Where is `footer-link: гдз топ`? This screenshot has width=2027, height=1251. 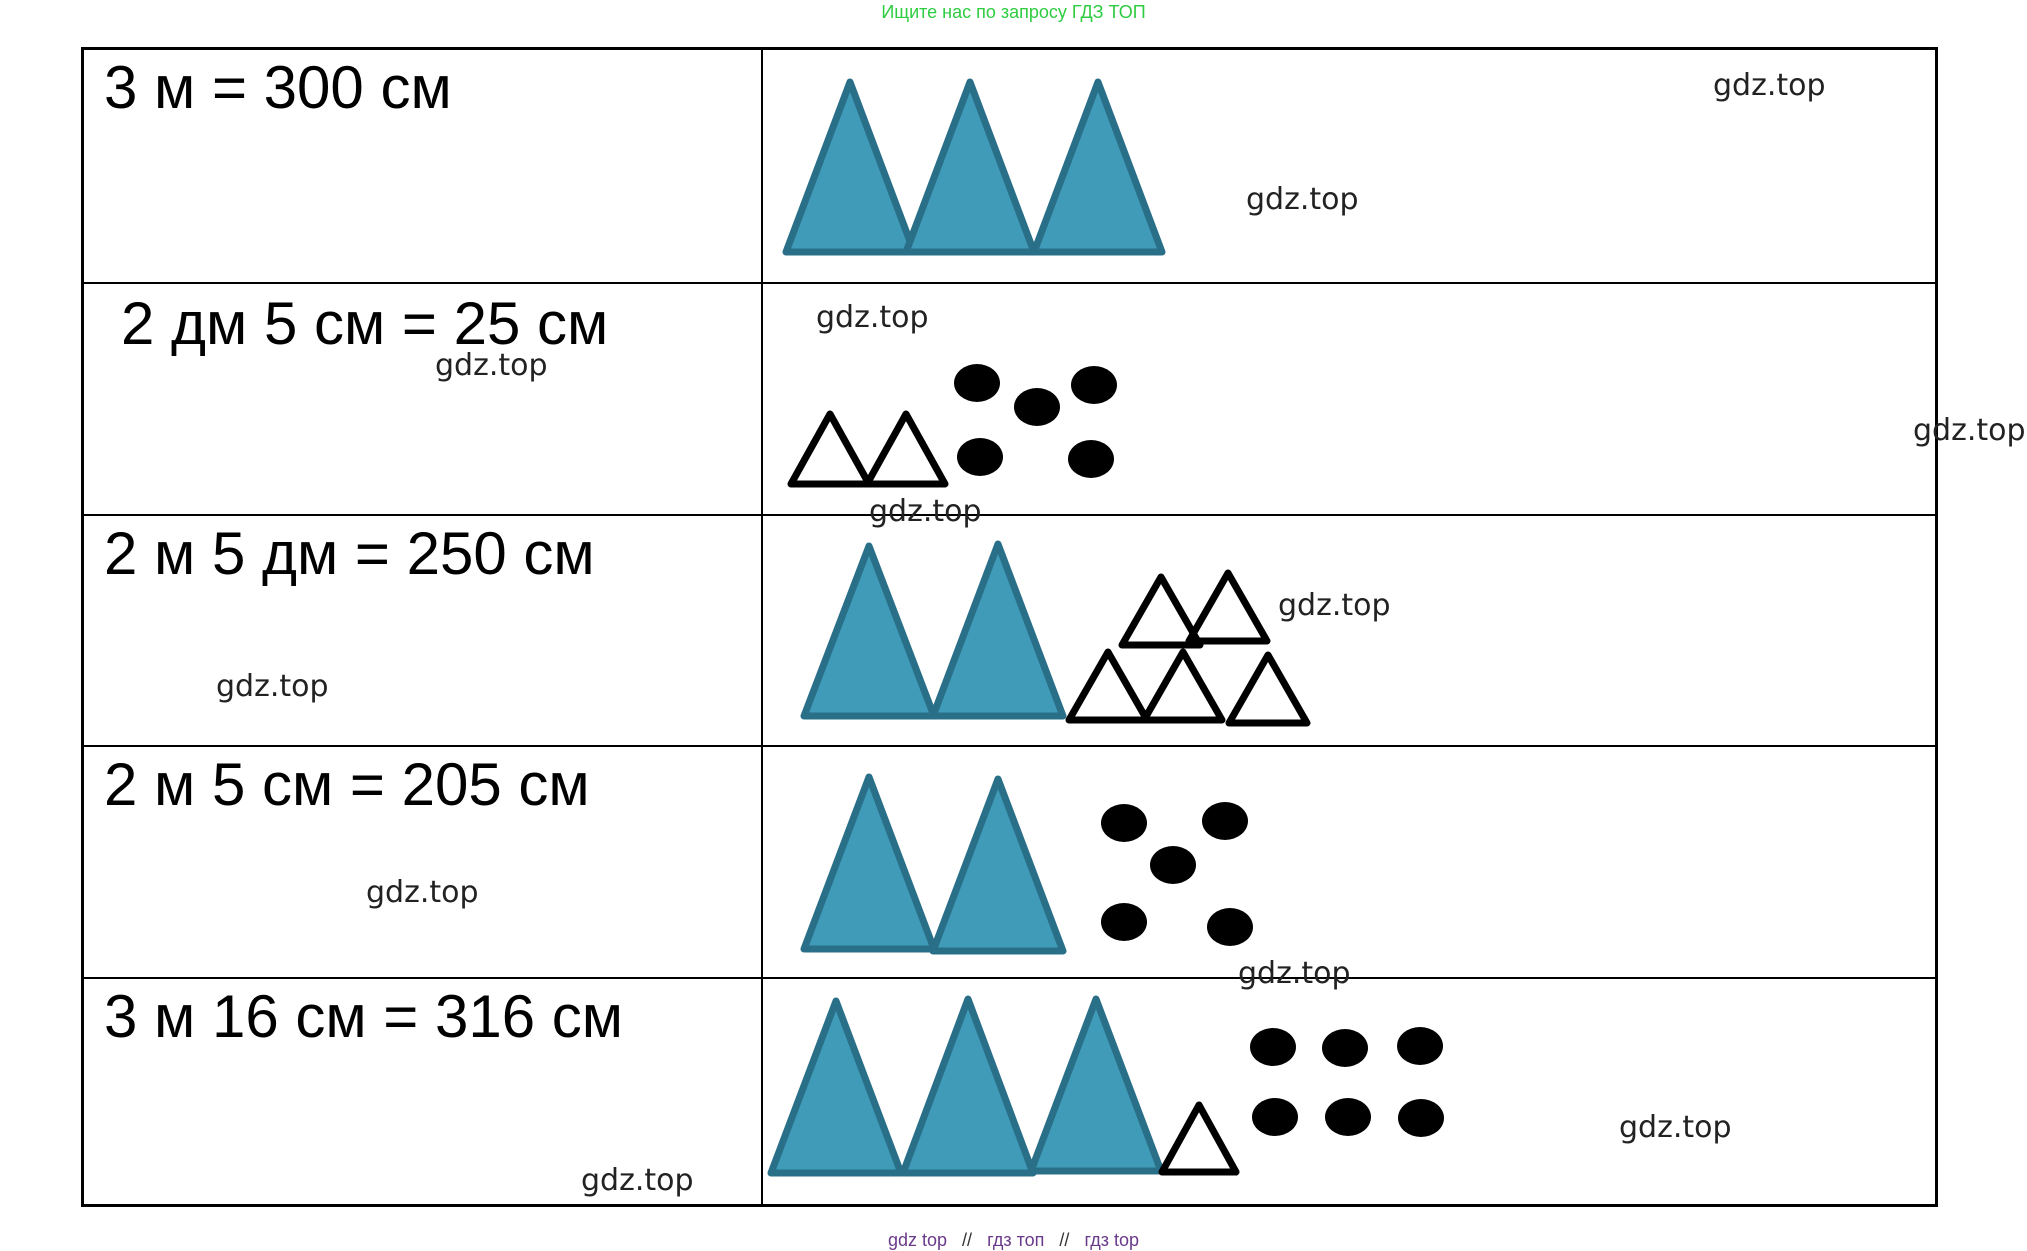
footer-link: гдз топ is located at coordinates (1016, 1240).